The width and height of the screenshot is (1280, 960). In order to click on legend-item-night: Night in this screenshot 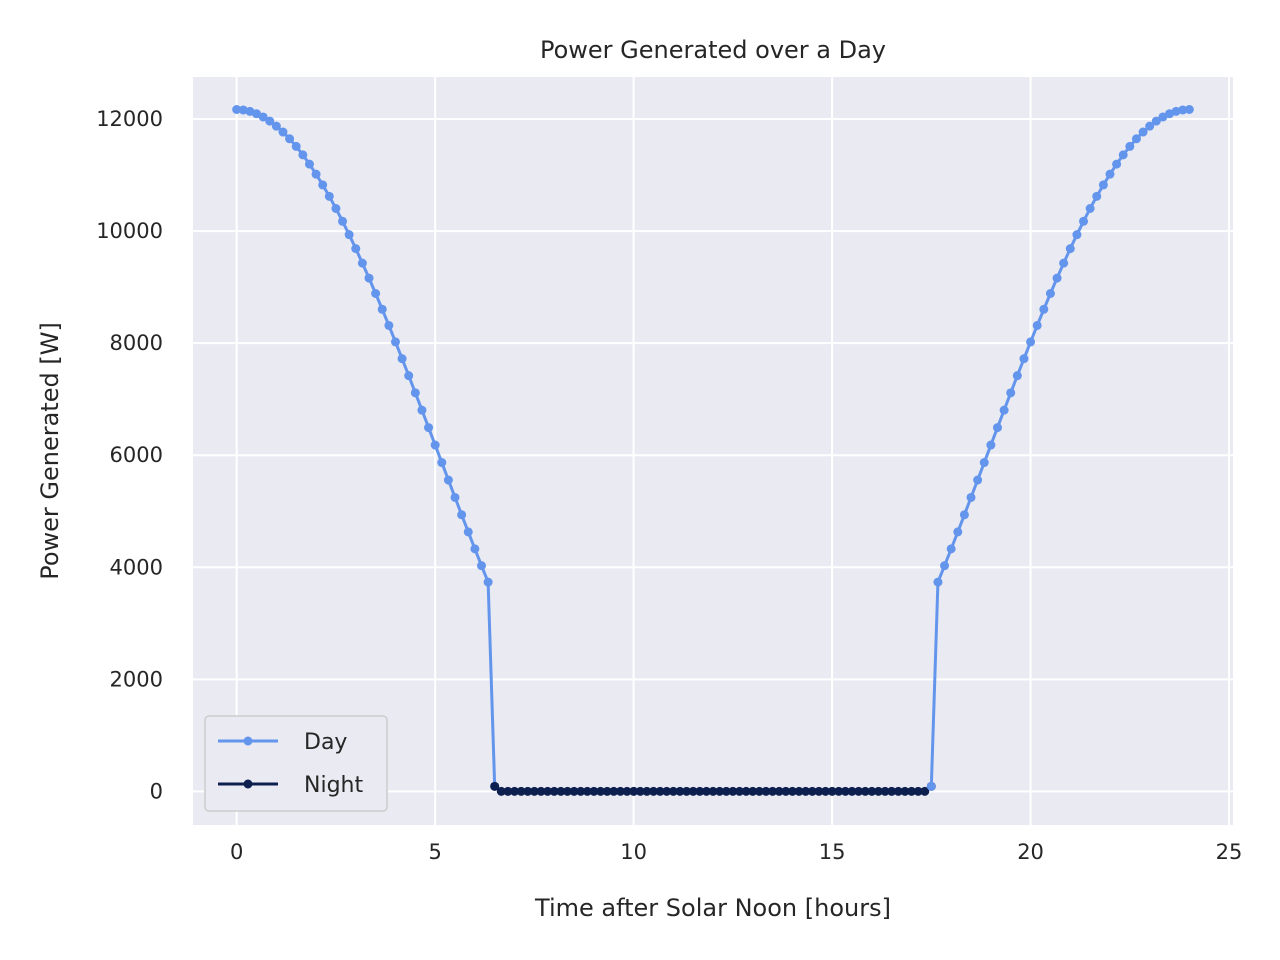, I will do `click(290, 785)`.